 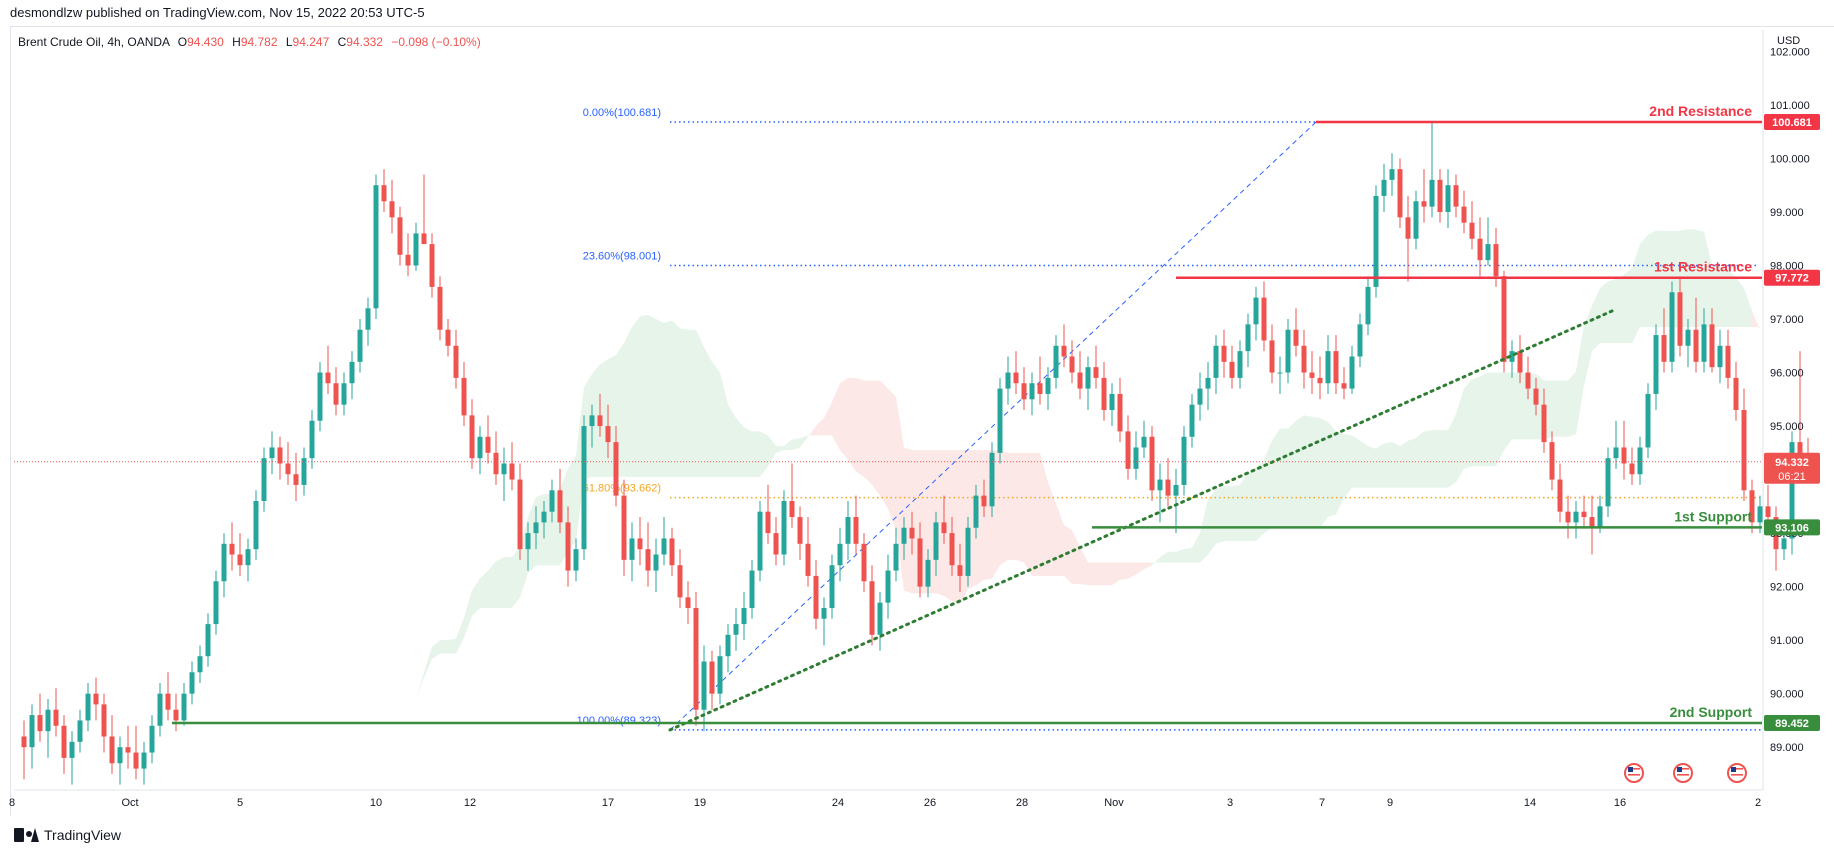 What do you see at coordinates (1737, 769) in the screenshot?
I see `flag-stripe` at bounding box center [1737, 769].